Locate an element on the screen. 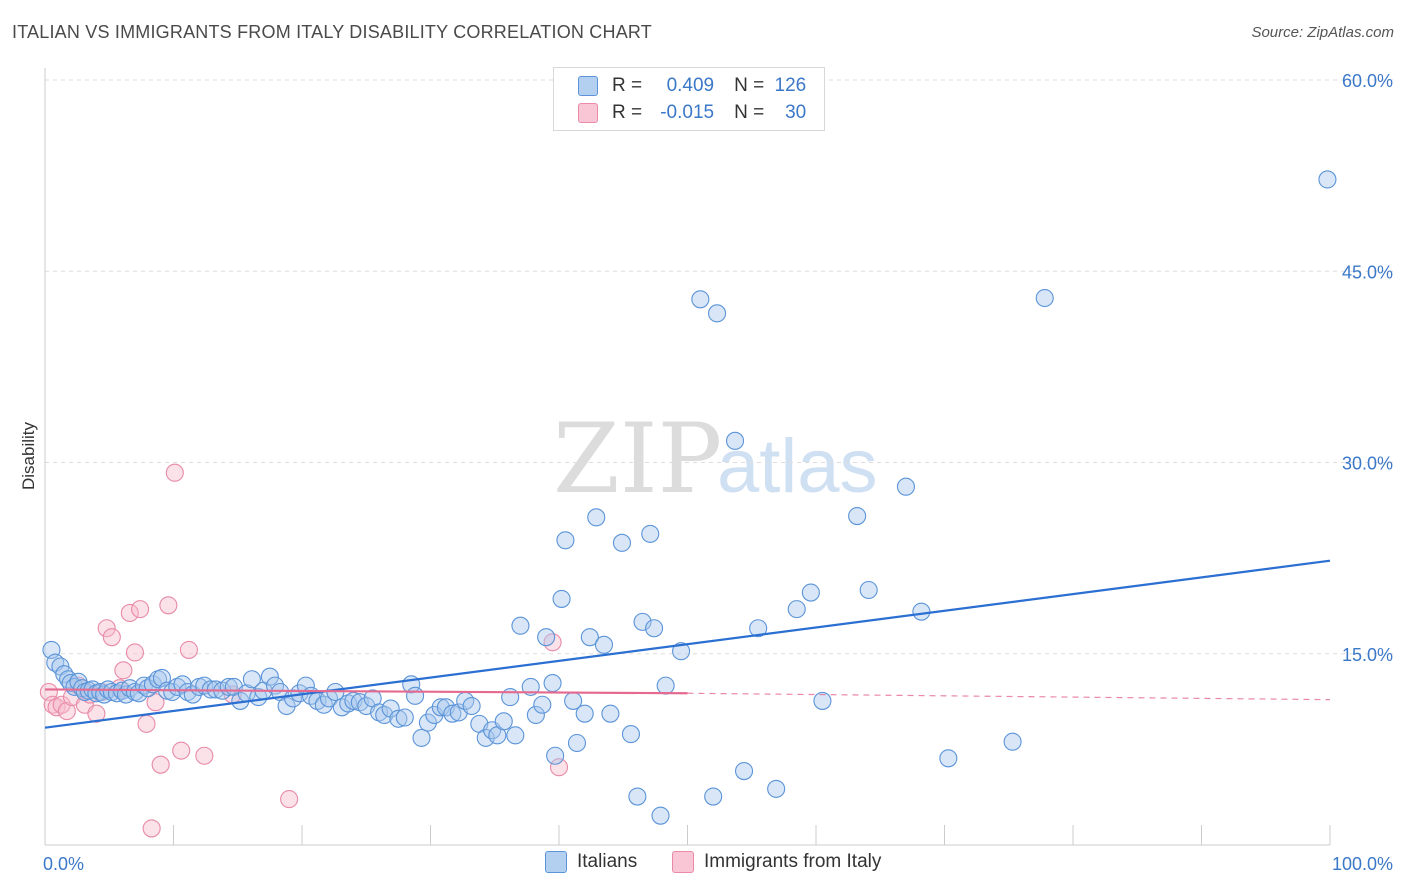  immigrants-trend-line is located at coordinates (366, 691).